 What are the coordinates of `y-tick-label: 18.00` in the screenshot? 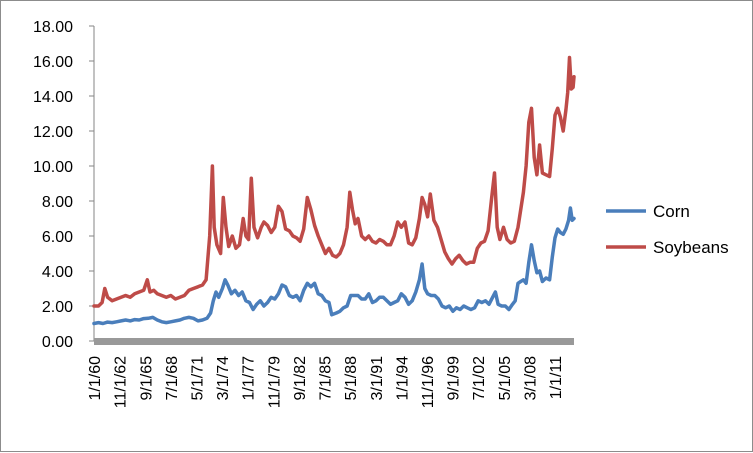 It's located at (53, 27).